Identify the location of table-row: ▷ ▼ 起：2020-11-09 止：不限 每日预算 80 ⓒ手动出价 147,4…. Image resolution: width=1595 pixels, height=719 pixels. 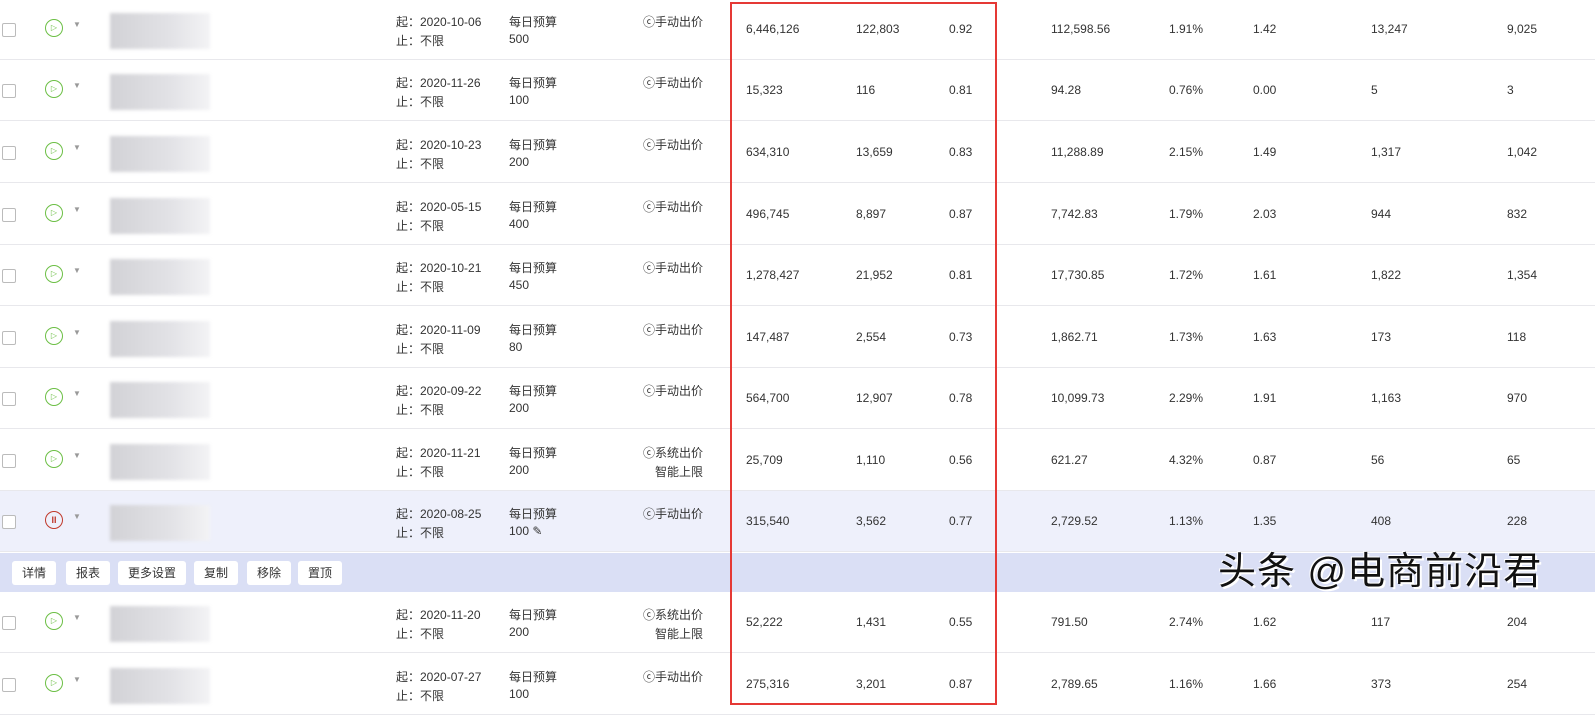
(797, 337).